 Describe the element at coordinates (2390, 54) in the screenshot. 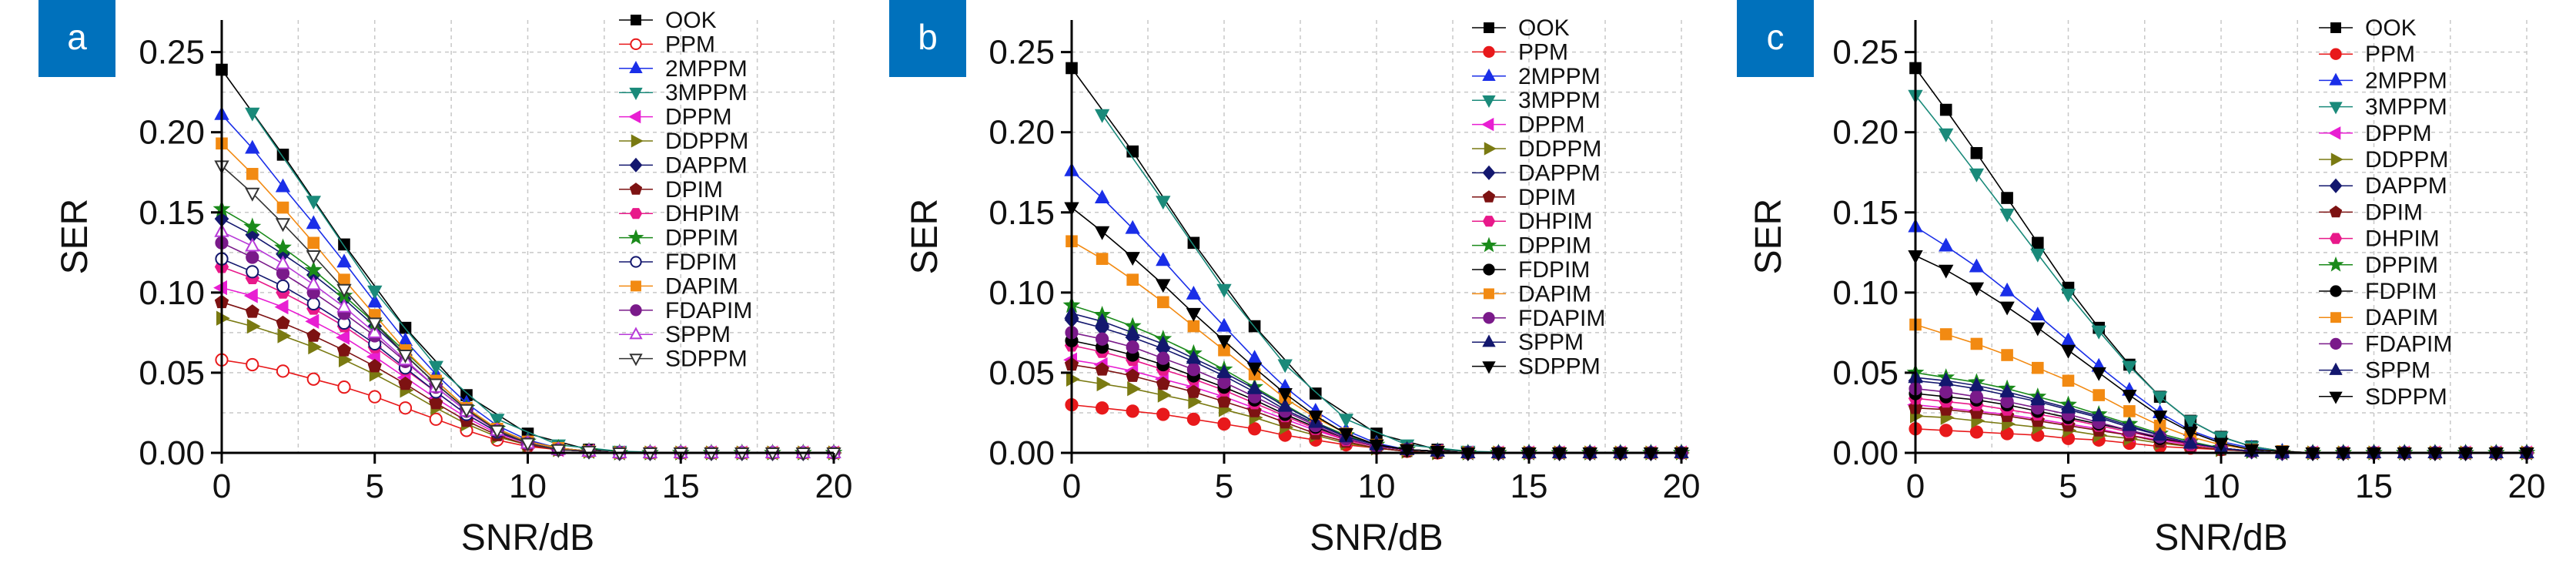

I see `legend-label: PPM` at that location.